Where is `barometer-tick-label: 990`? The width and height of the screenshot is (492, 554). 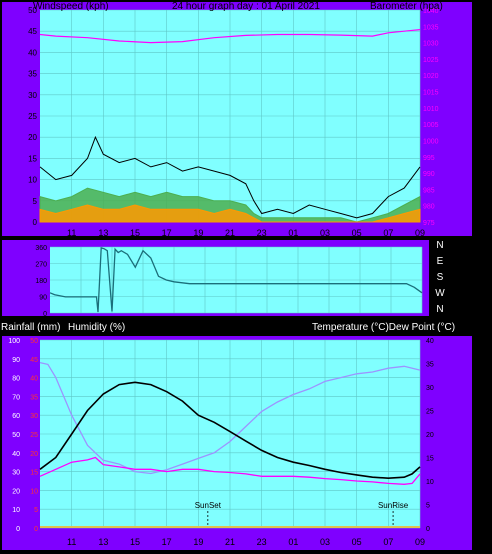 barometer-tick-label: 990 is located at coordinates (429, 174).